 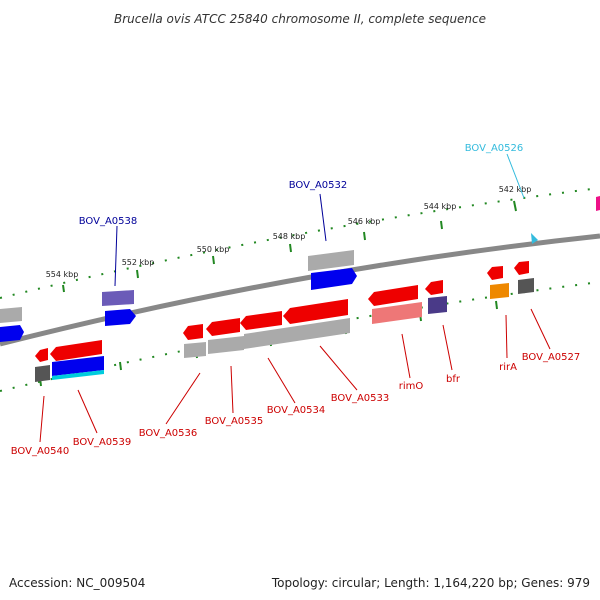 What do you see at coordinates (138, 262) in the screenshot?
I see `tick-label: 552 kbp` at bounding box center [138, 262].